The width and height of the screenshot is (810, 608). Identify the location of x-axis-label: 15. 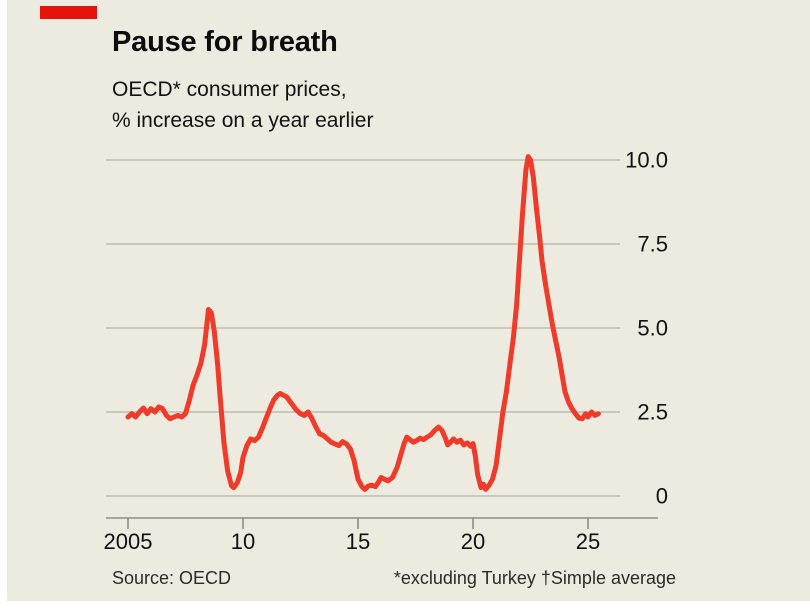
(358, 541).